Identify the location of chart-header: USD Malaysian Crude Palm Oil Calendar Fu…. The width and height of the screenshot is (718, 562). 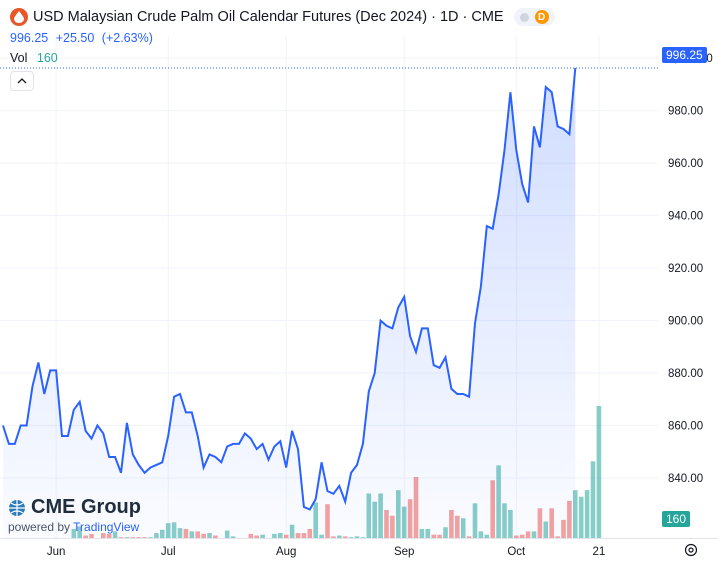
(359, 35).